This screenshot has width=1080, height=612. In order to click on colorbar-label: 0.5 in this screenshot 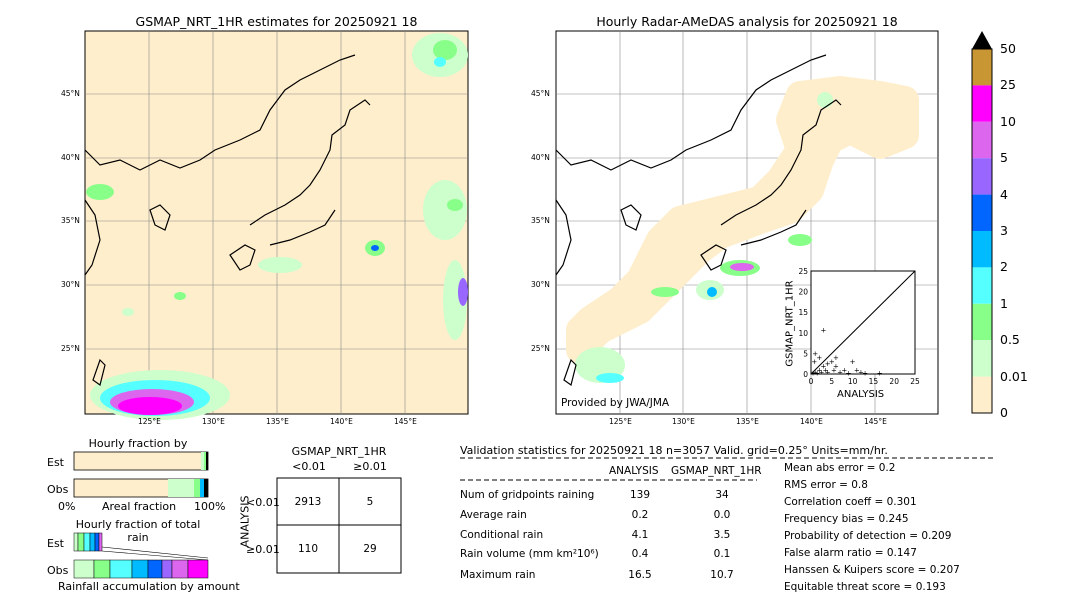, I will do `click(1010, 340)`.